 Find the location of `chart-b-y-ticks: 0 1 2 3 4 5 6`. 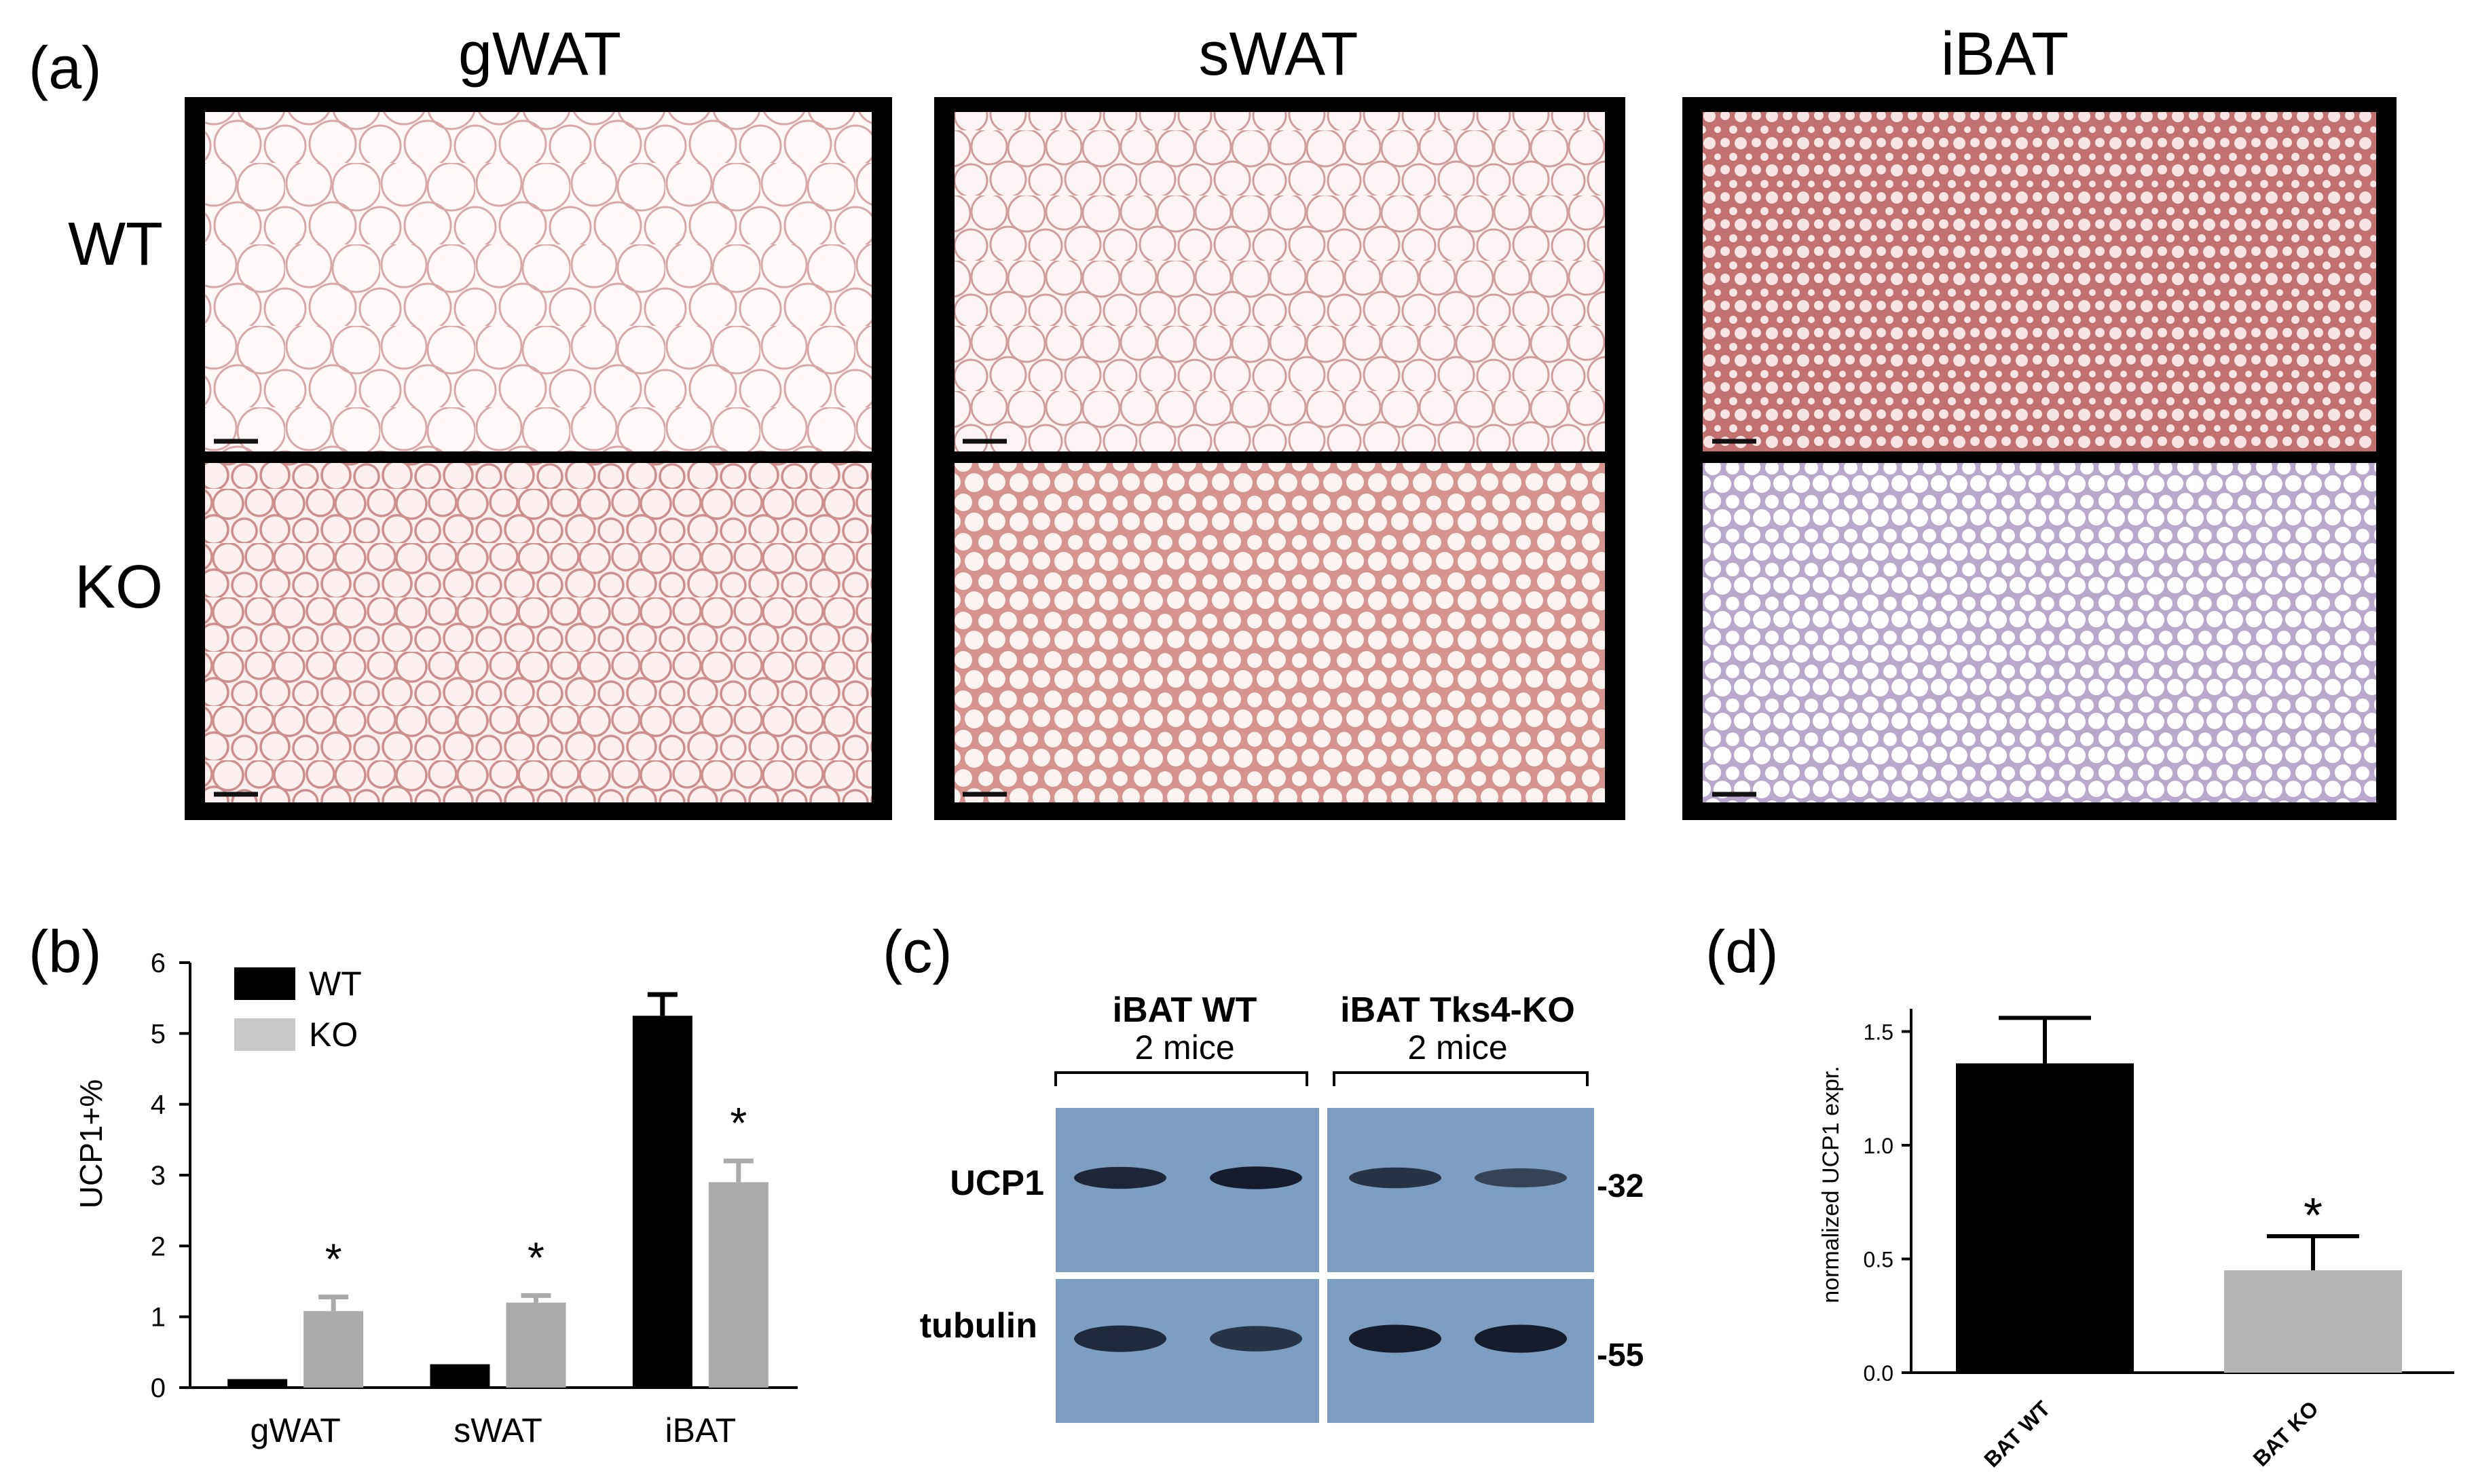

chart-b-y-ticks: 0 1 2 3 4 5 6 is located at coordinates (171, 1175).